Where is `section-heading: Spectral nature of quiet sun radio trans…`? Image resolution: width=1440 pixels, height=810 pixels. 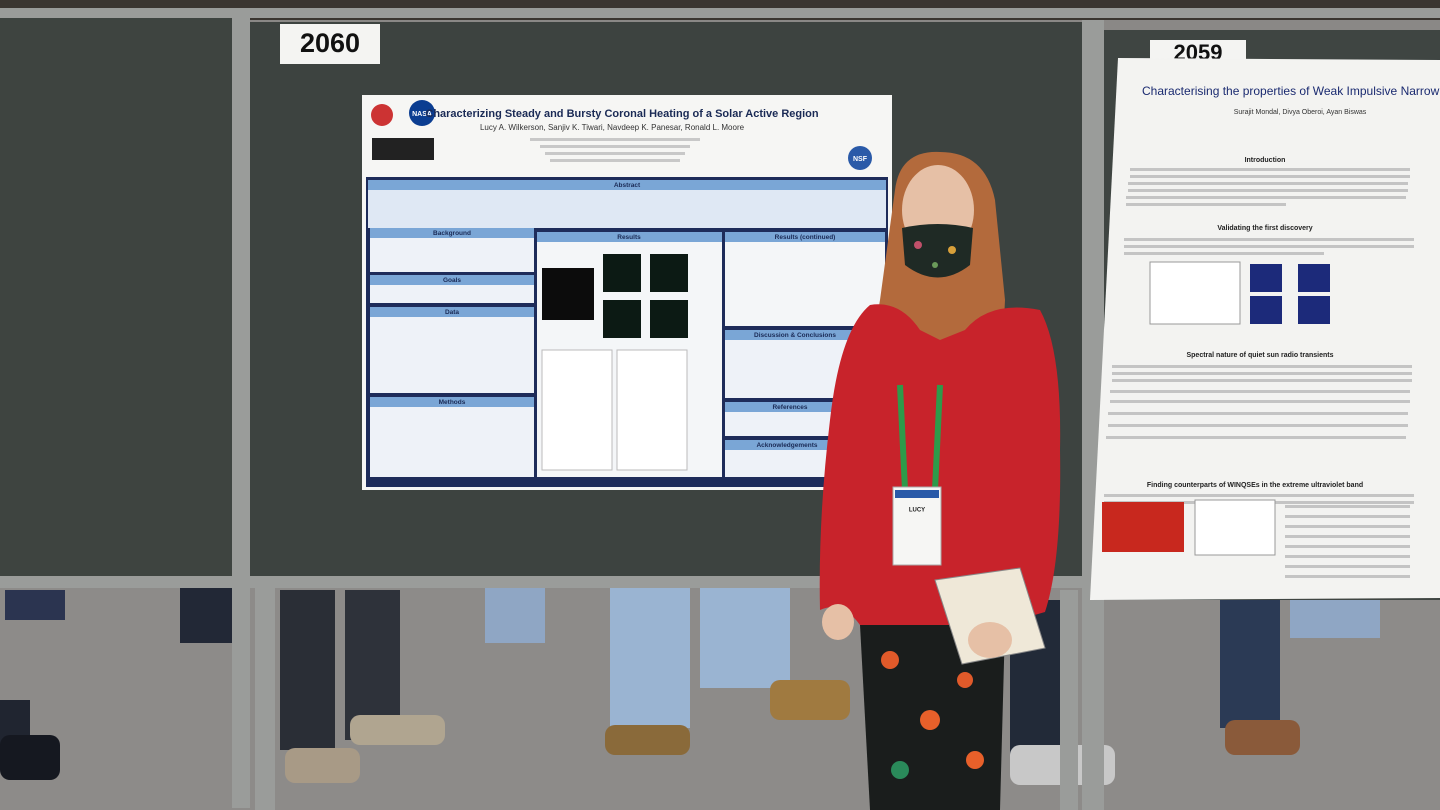 section-heading: Spectral nature of quiet sun radio trans… is located at coordinates (1259, 355).